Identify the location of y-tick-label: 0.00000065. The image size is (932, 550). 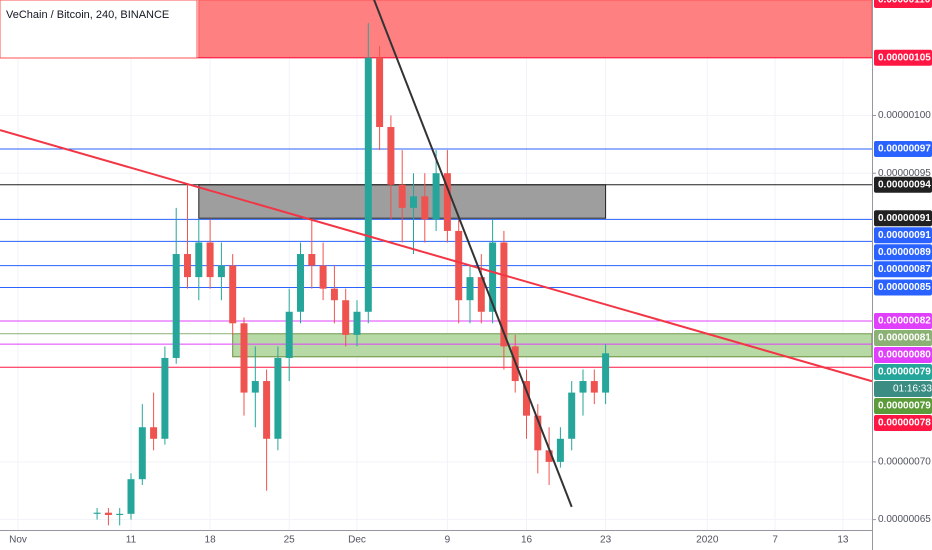
(904, 519).